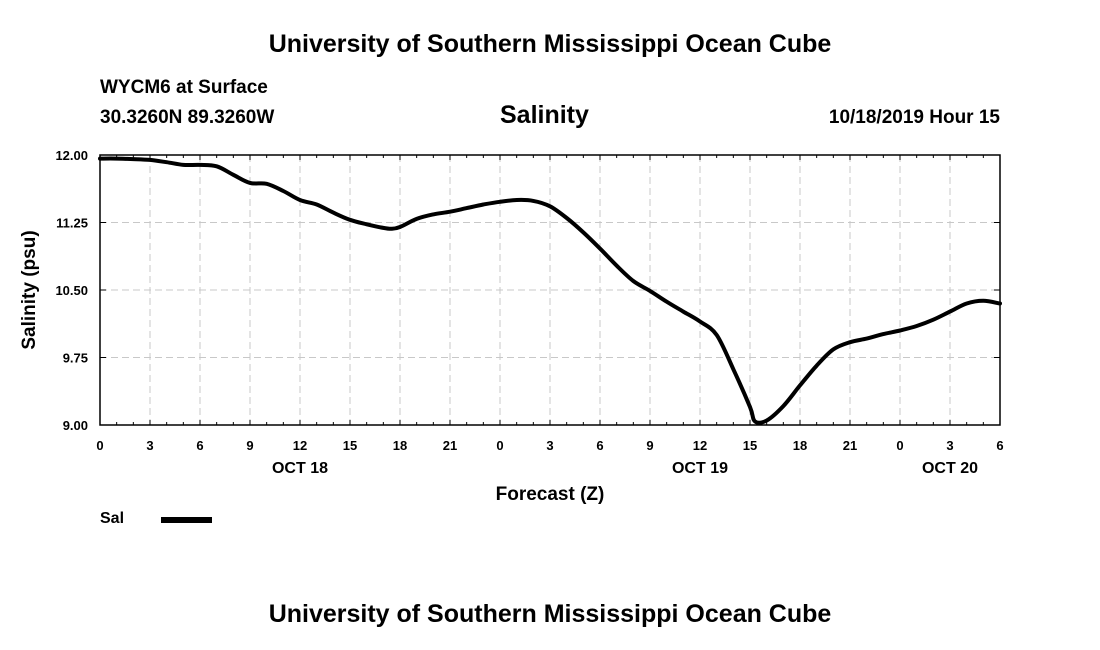  What do you see at coordinates (700, 468) in the screenshot?
I see `date-label: OCT 19` at bounding box center [700, 468].